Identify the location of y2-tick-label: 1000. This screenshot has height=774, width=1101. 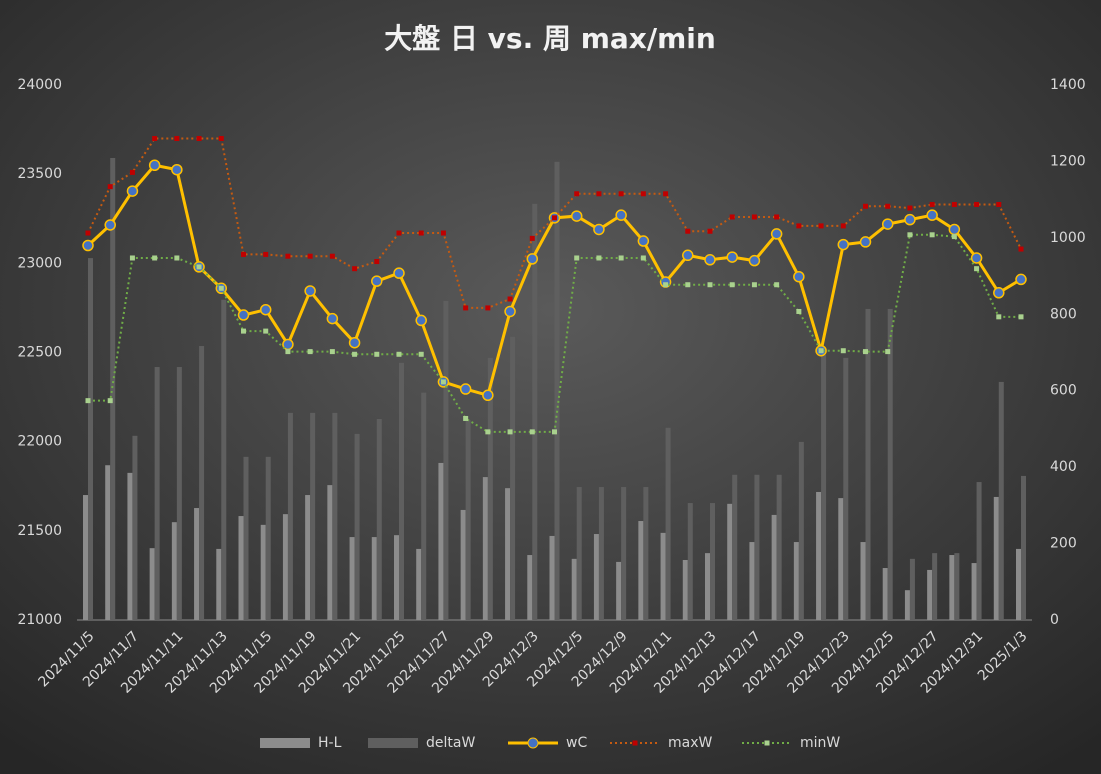
(1068, 238).